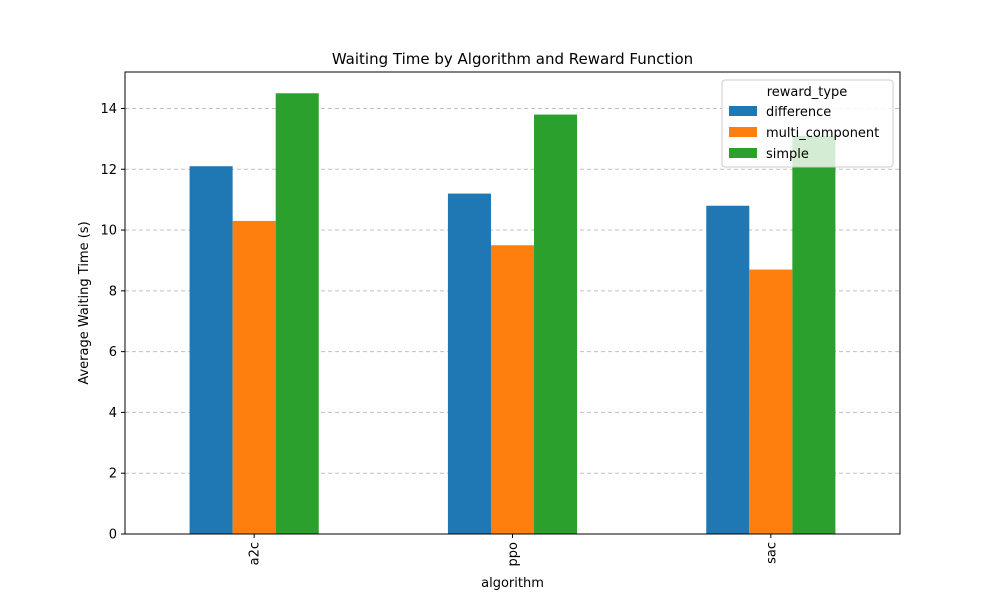 This screenshot has width=1000, height=605. What do you see at coordinates (771, 553) in the screenshot?
I see `x-tick-label: sac` at bounding box center [771, 553].